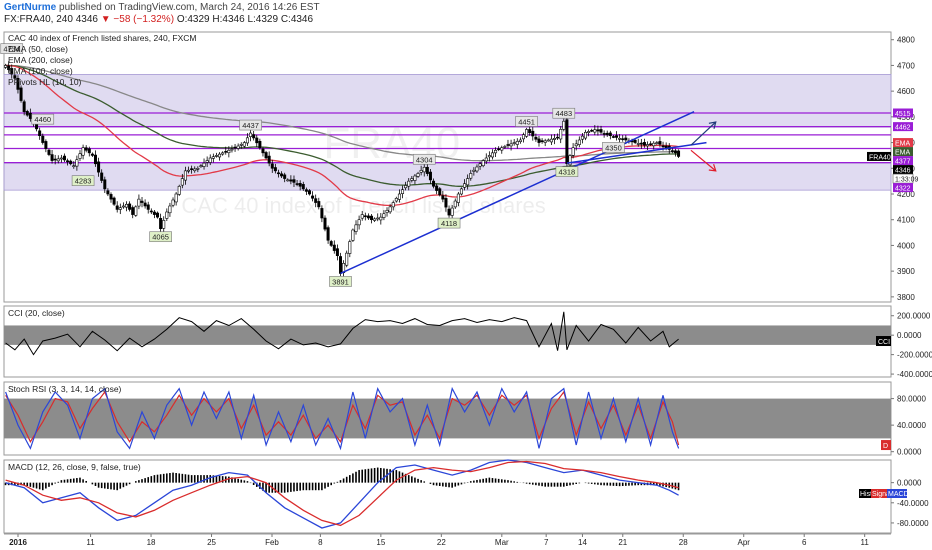 Image resolution: width=932 pixels, height=550 pixels. Describe the element at coordinates (441, 542) in the screenshot. I see `time-axis-label: 22` at that location.